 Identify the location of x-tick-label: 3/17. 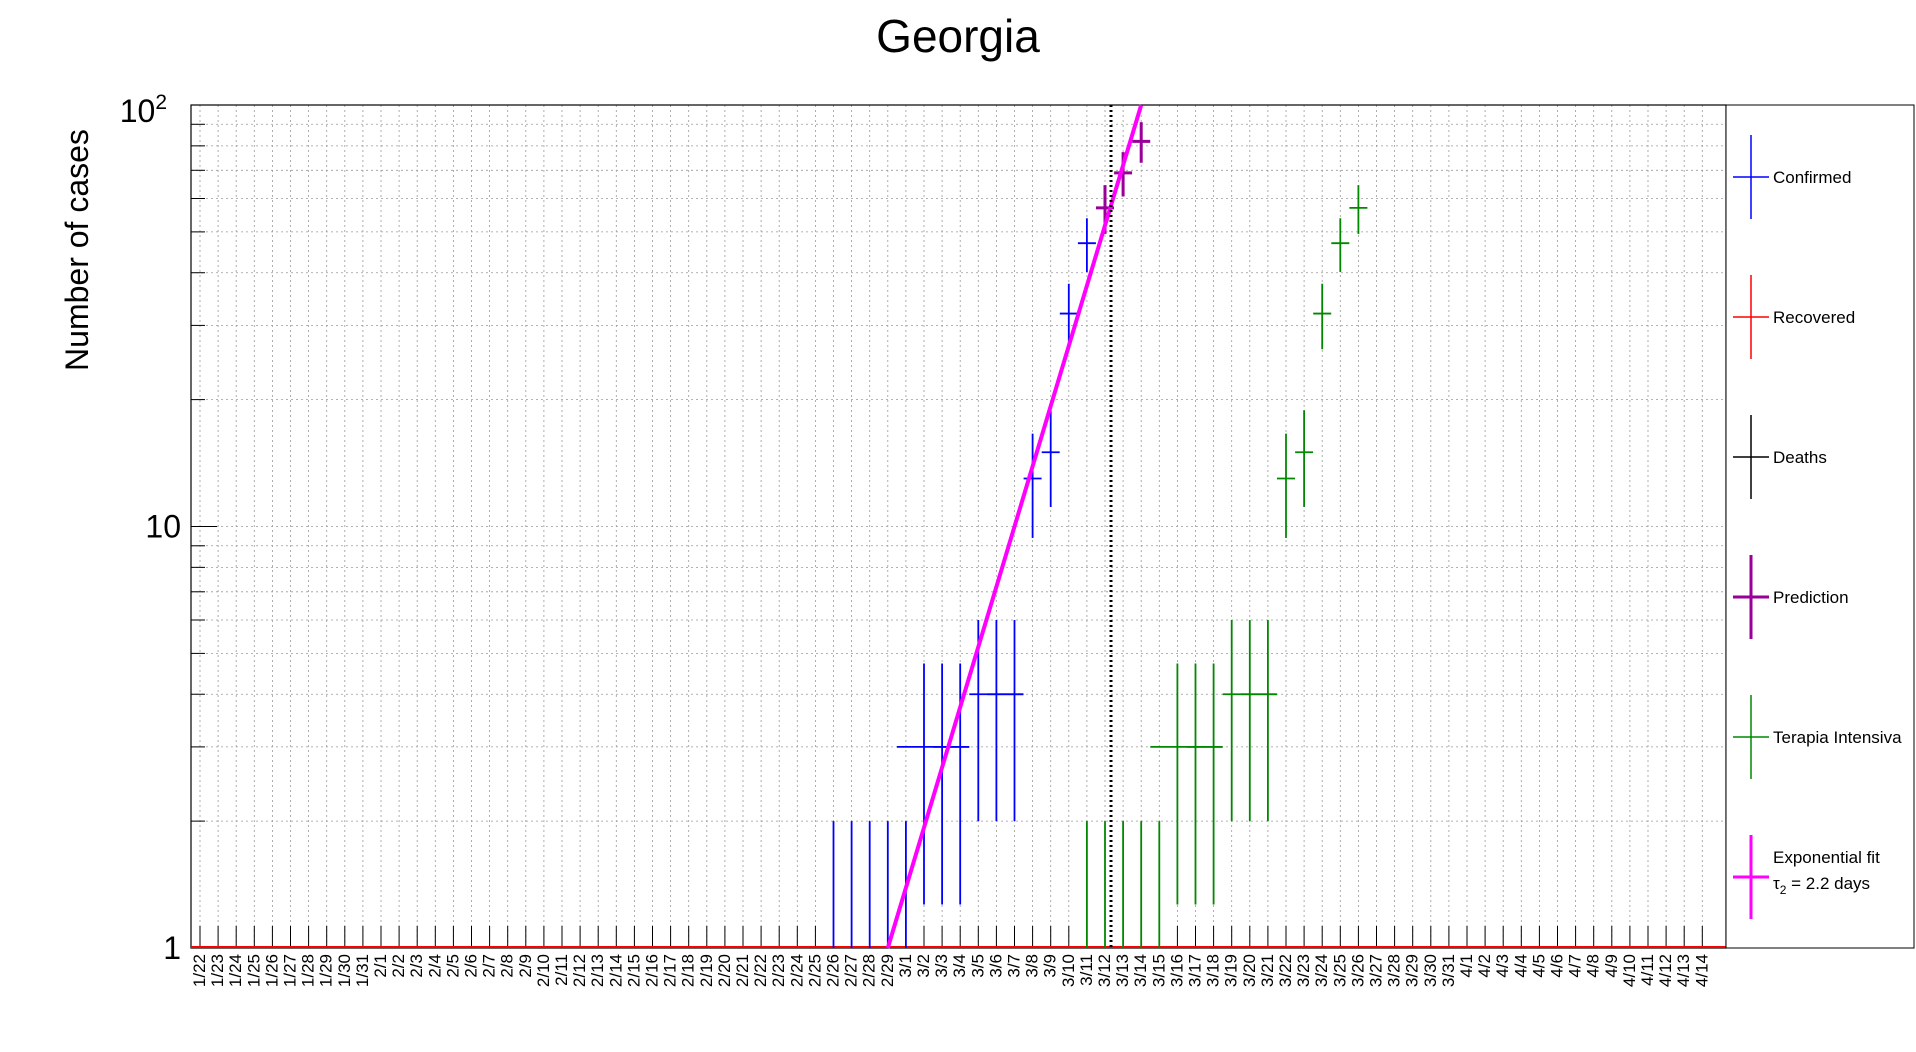
(1195, 970).